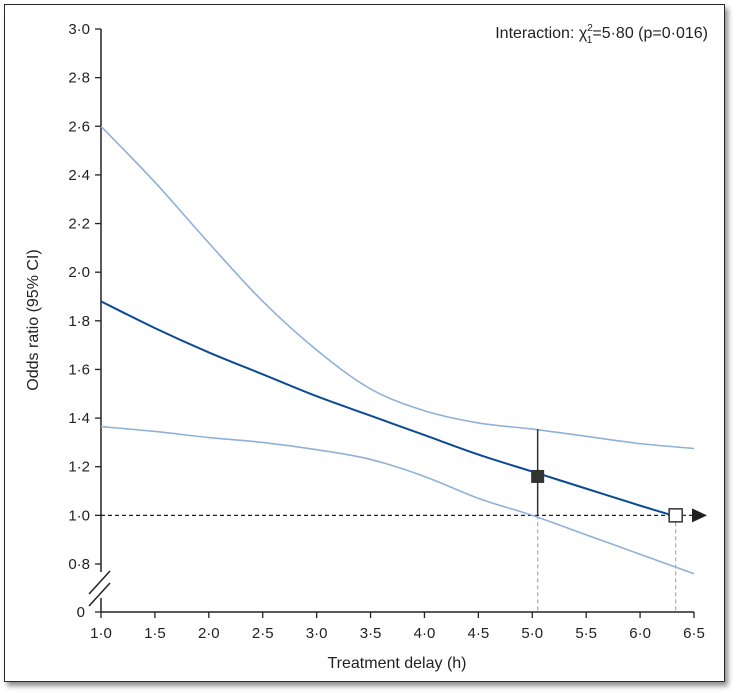  Describe the element at coordinates (81, 612) in the screenshot. I see `y-tick-label: 0` at that location.